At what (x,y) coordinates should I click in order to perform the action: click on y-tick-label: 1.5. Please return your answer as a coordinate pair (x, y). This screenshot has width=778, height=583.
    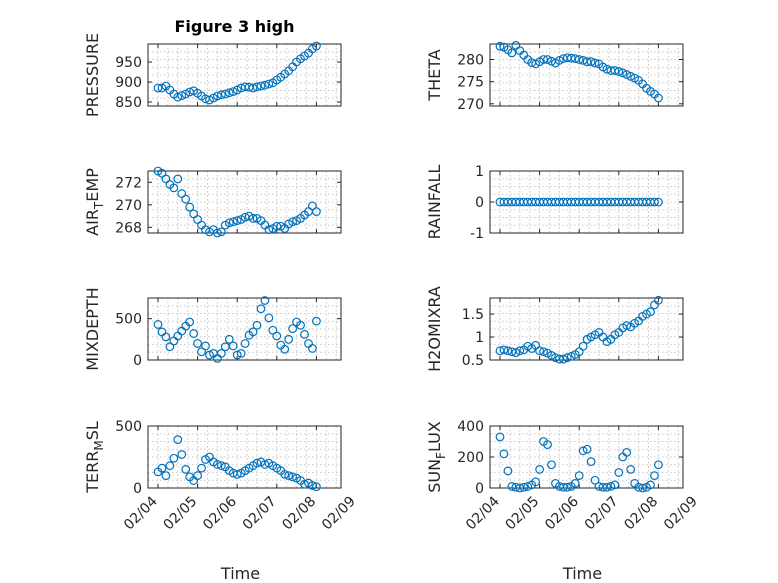
    Looking at the image, I should click on (473, 315).